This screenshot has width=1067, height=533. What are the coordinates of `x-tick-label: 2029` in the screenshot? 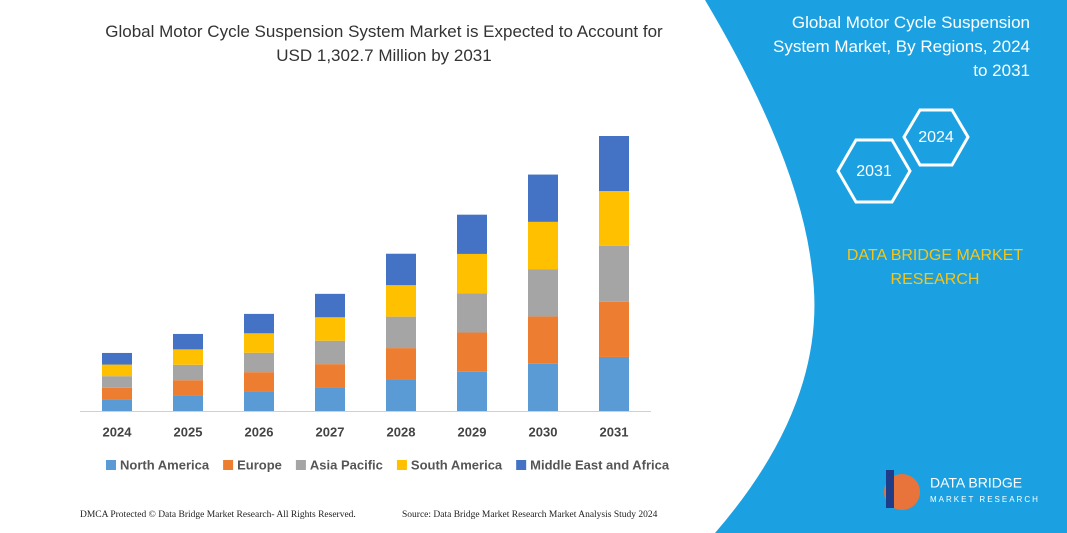 It's located at (472, 431).